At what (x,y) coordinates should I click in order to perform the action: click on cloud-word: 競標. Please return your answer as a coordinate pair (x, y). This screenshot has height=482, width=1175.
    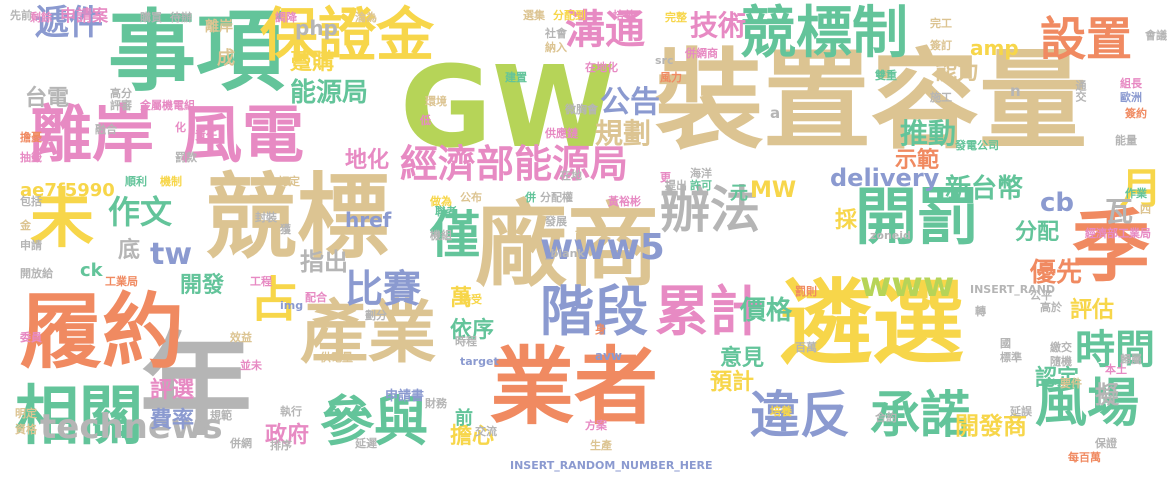
    Looking at the image, I should click on (297, 217).